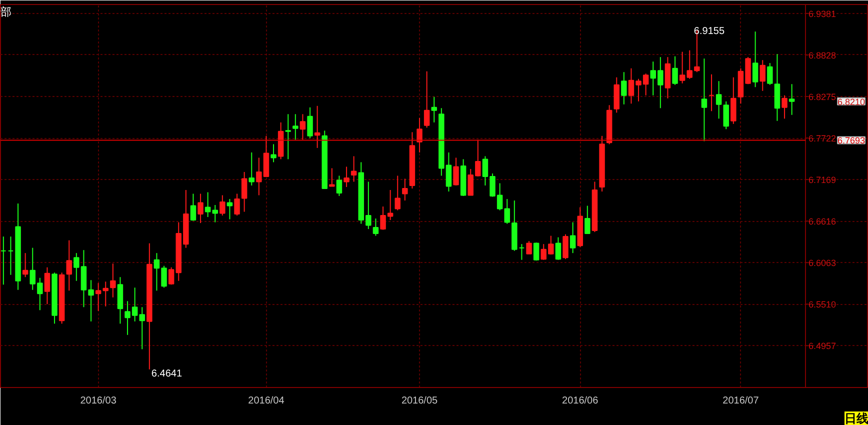  Describe the element at coordinates (266, 401) in the screenshot. I see `x-tick-label: 2016/04` at that location.